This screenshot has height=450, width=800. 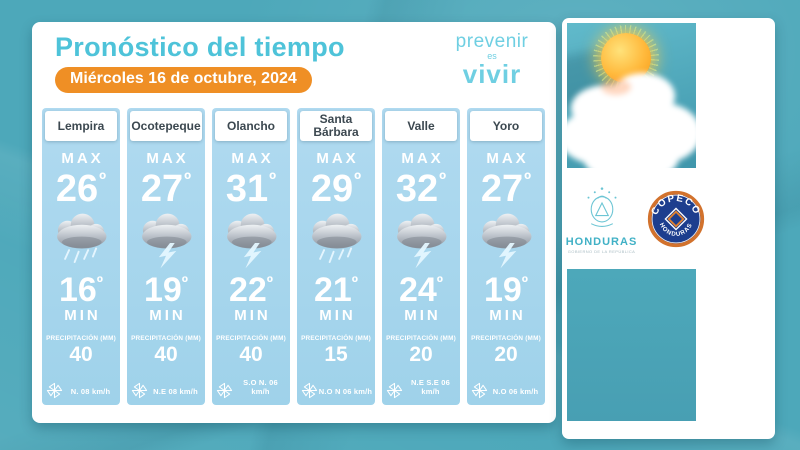 What do you see at coordinates (81, 126) in the screenshot?
I see `region-name: Lempira` at bounding box center [81, 126].